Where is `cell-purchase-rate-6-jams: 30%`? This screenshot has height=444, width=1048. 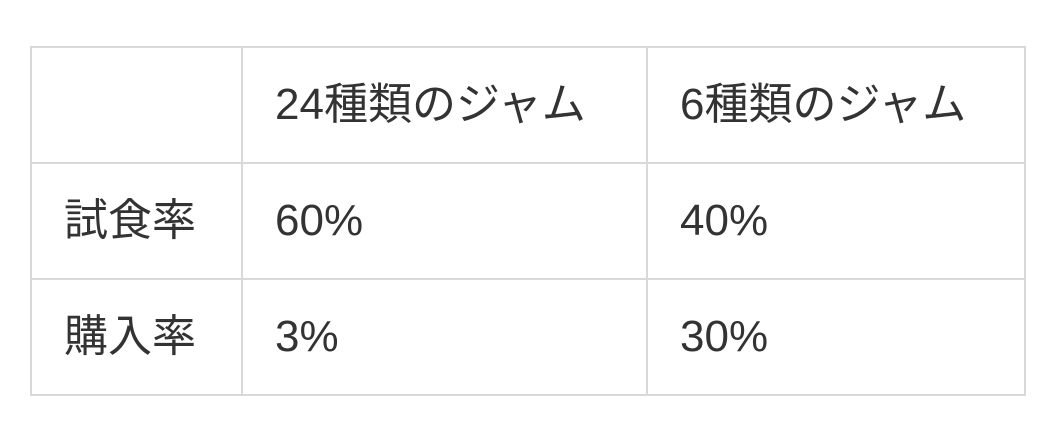
cell-purchase-rate-6-jams: 30% is located at coordinates (836, 337).